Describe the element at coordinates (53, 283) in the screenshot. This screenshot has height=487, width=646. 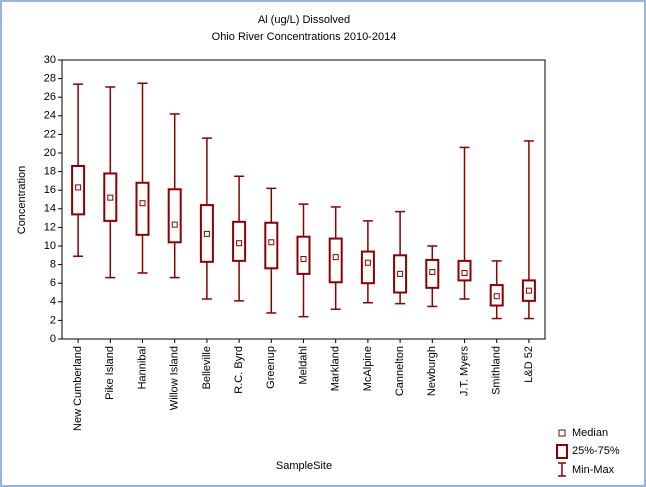
I see `y-tick-label: 6` at that location.